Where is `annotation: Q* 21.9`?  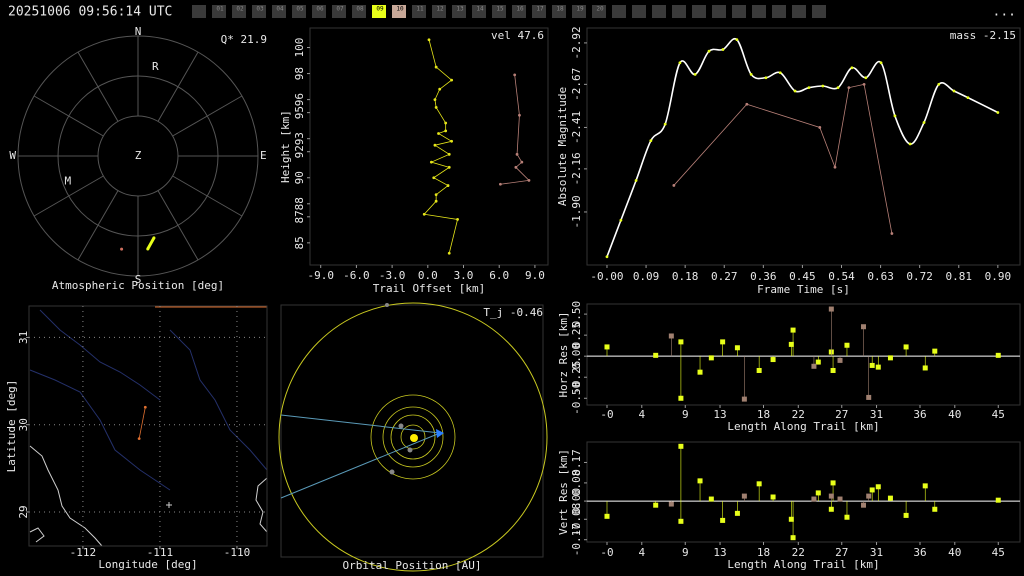 annotation: Q* 21.9 is located at coordinates (244, 39).